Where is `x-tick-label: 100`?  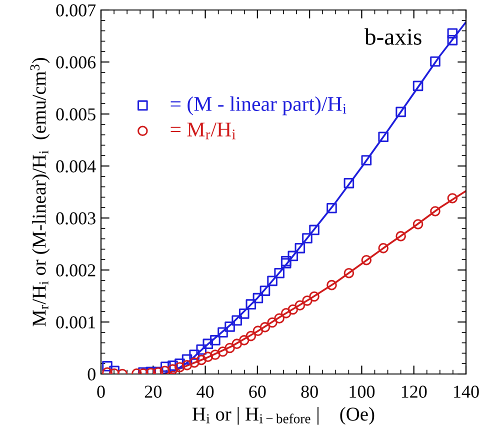
x-tick-label: 100 is located at coordinates (362, 392).